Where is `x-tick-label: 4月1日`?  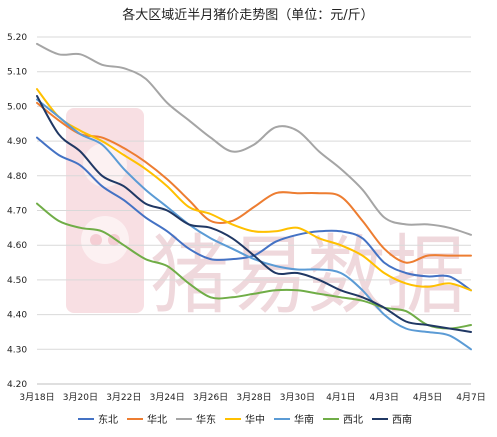 x-tick-label: 4月1日 is located at coordinates (340, 397).